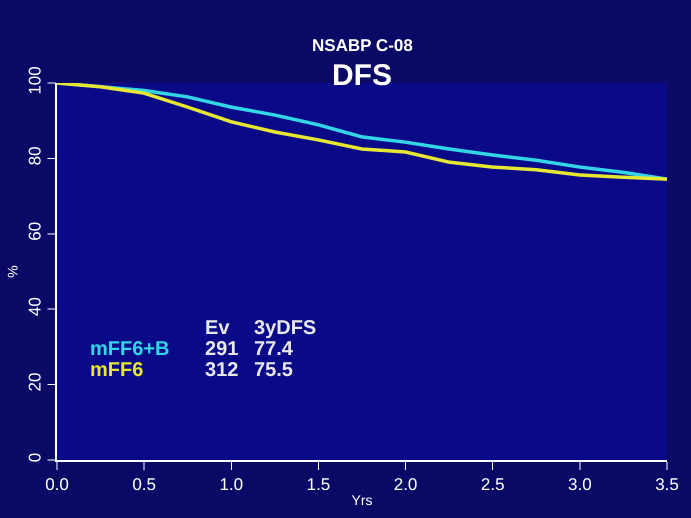  I want to click on annotation: Ev, so click(217, 328).